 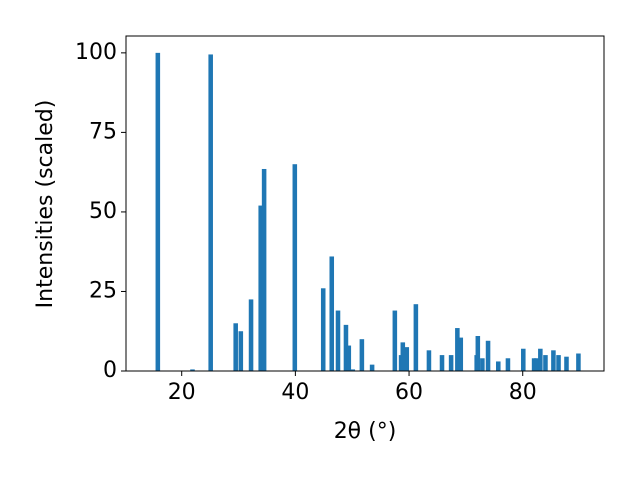 I want to click on y-tick-label: 75, so click(x=103, y=131).